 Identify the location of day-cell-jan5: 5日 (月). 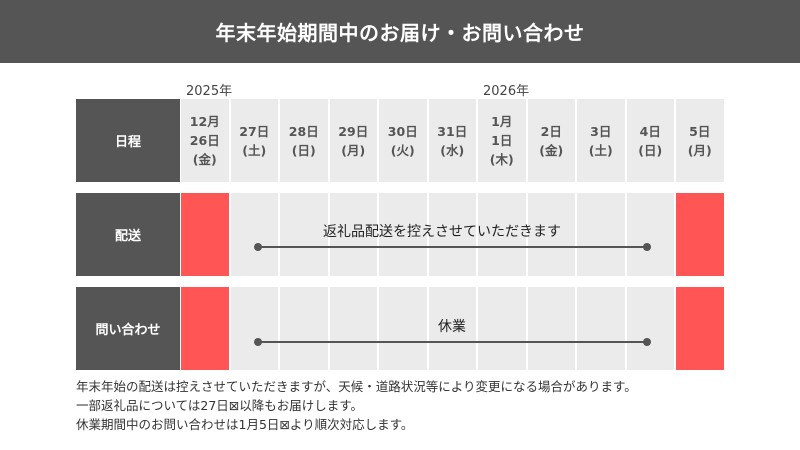
(700, 140).